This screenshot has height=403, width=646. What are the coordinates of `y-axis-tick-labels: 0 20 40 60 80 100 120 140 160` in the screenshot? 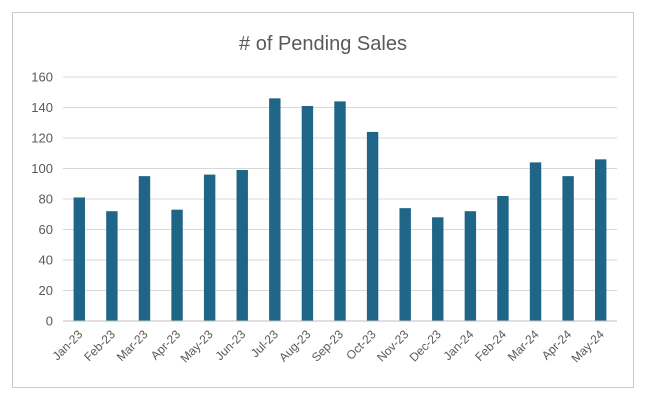 It's located at (42, 199).